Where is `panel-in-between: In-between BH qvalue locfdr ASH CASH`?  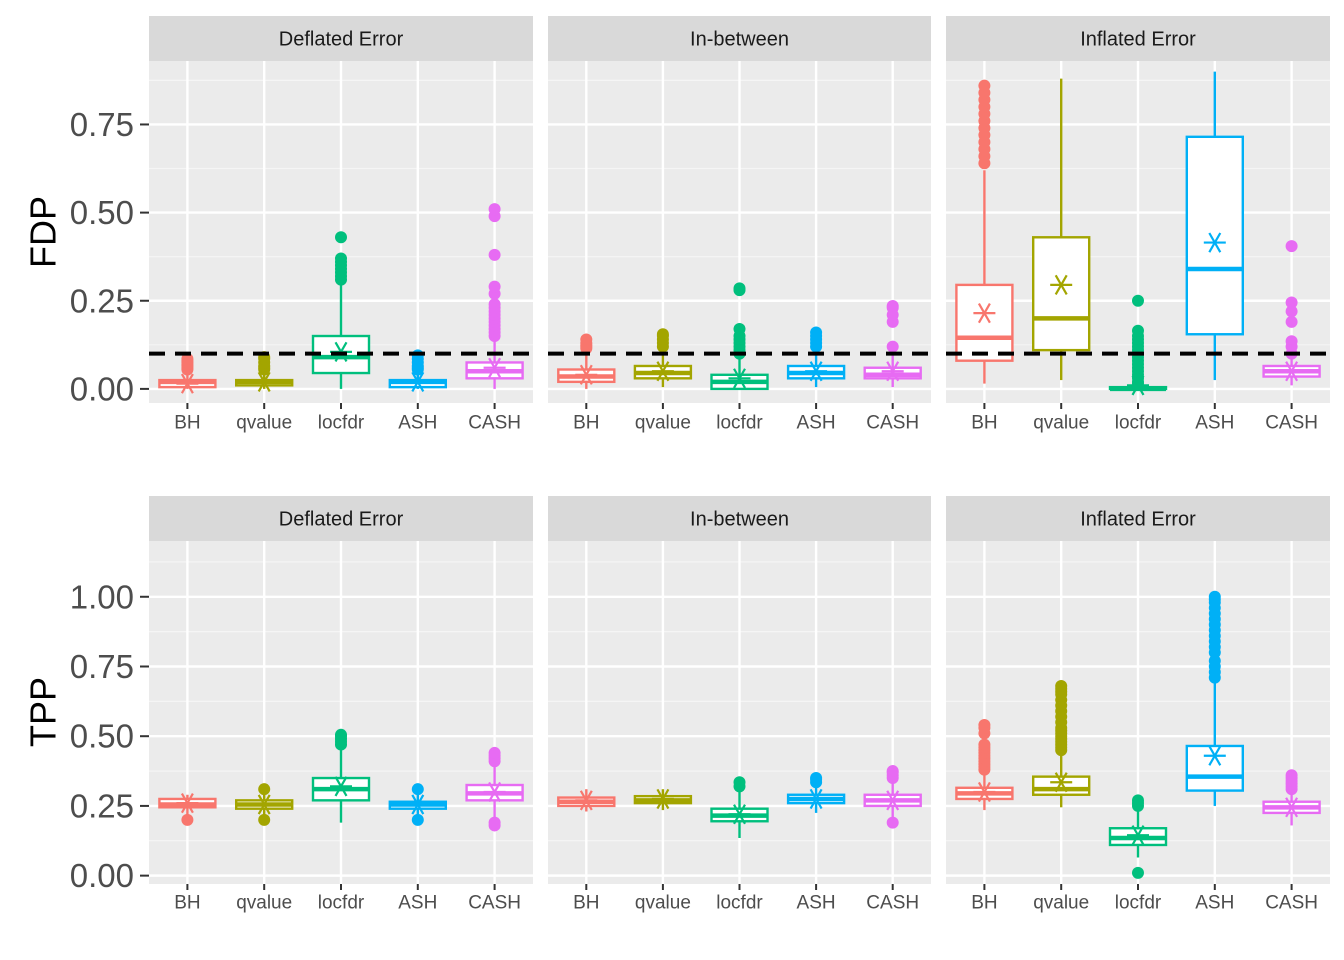 panel-in-between: In-between BH qvalue locfdr ASH CASH is located at coordinates (739, 225).